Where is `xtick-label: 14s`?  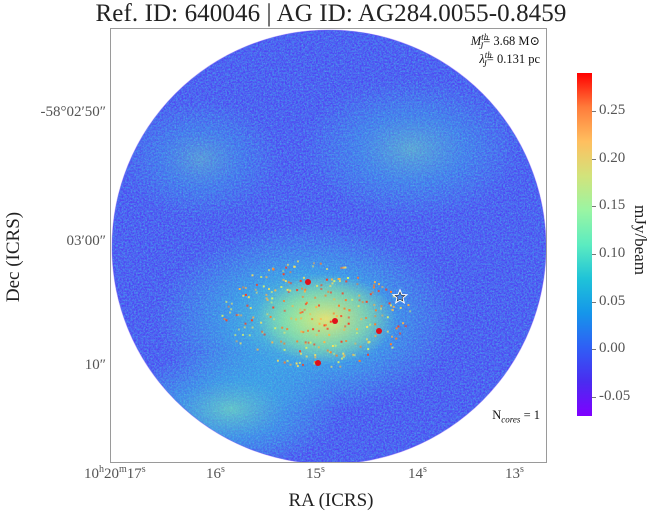
xtick-label: 14s is located at coordinates (417, 473).